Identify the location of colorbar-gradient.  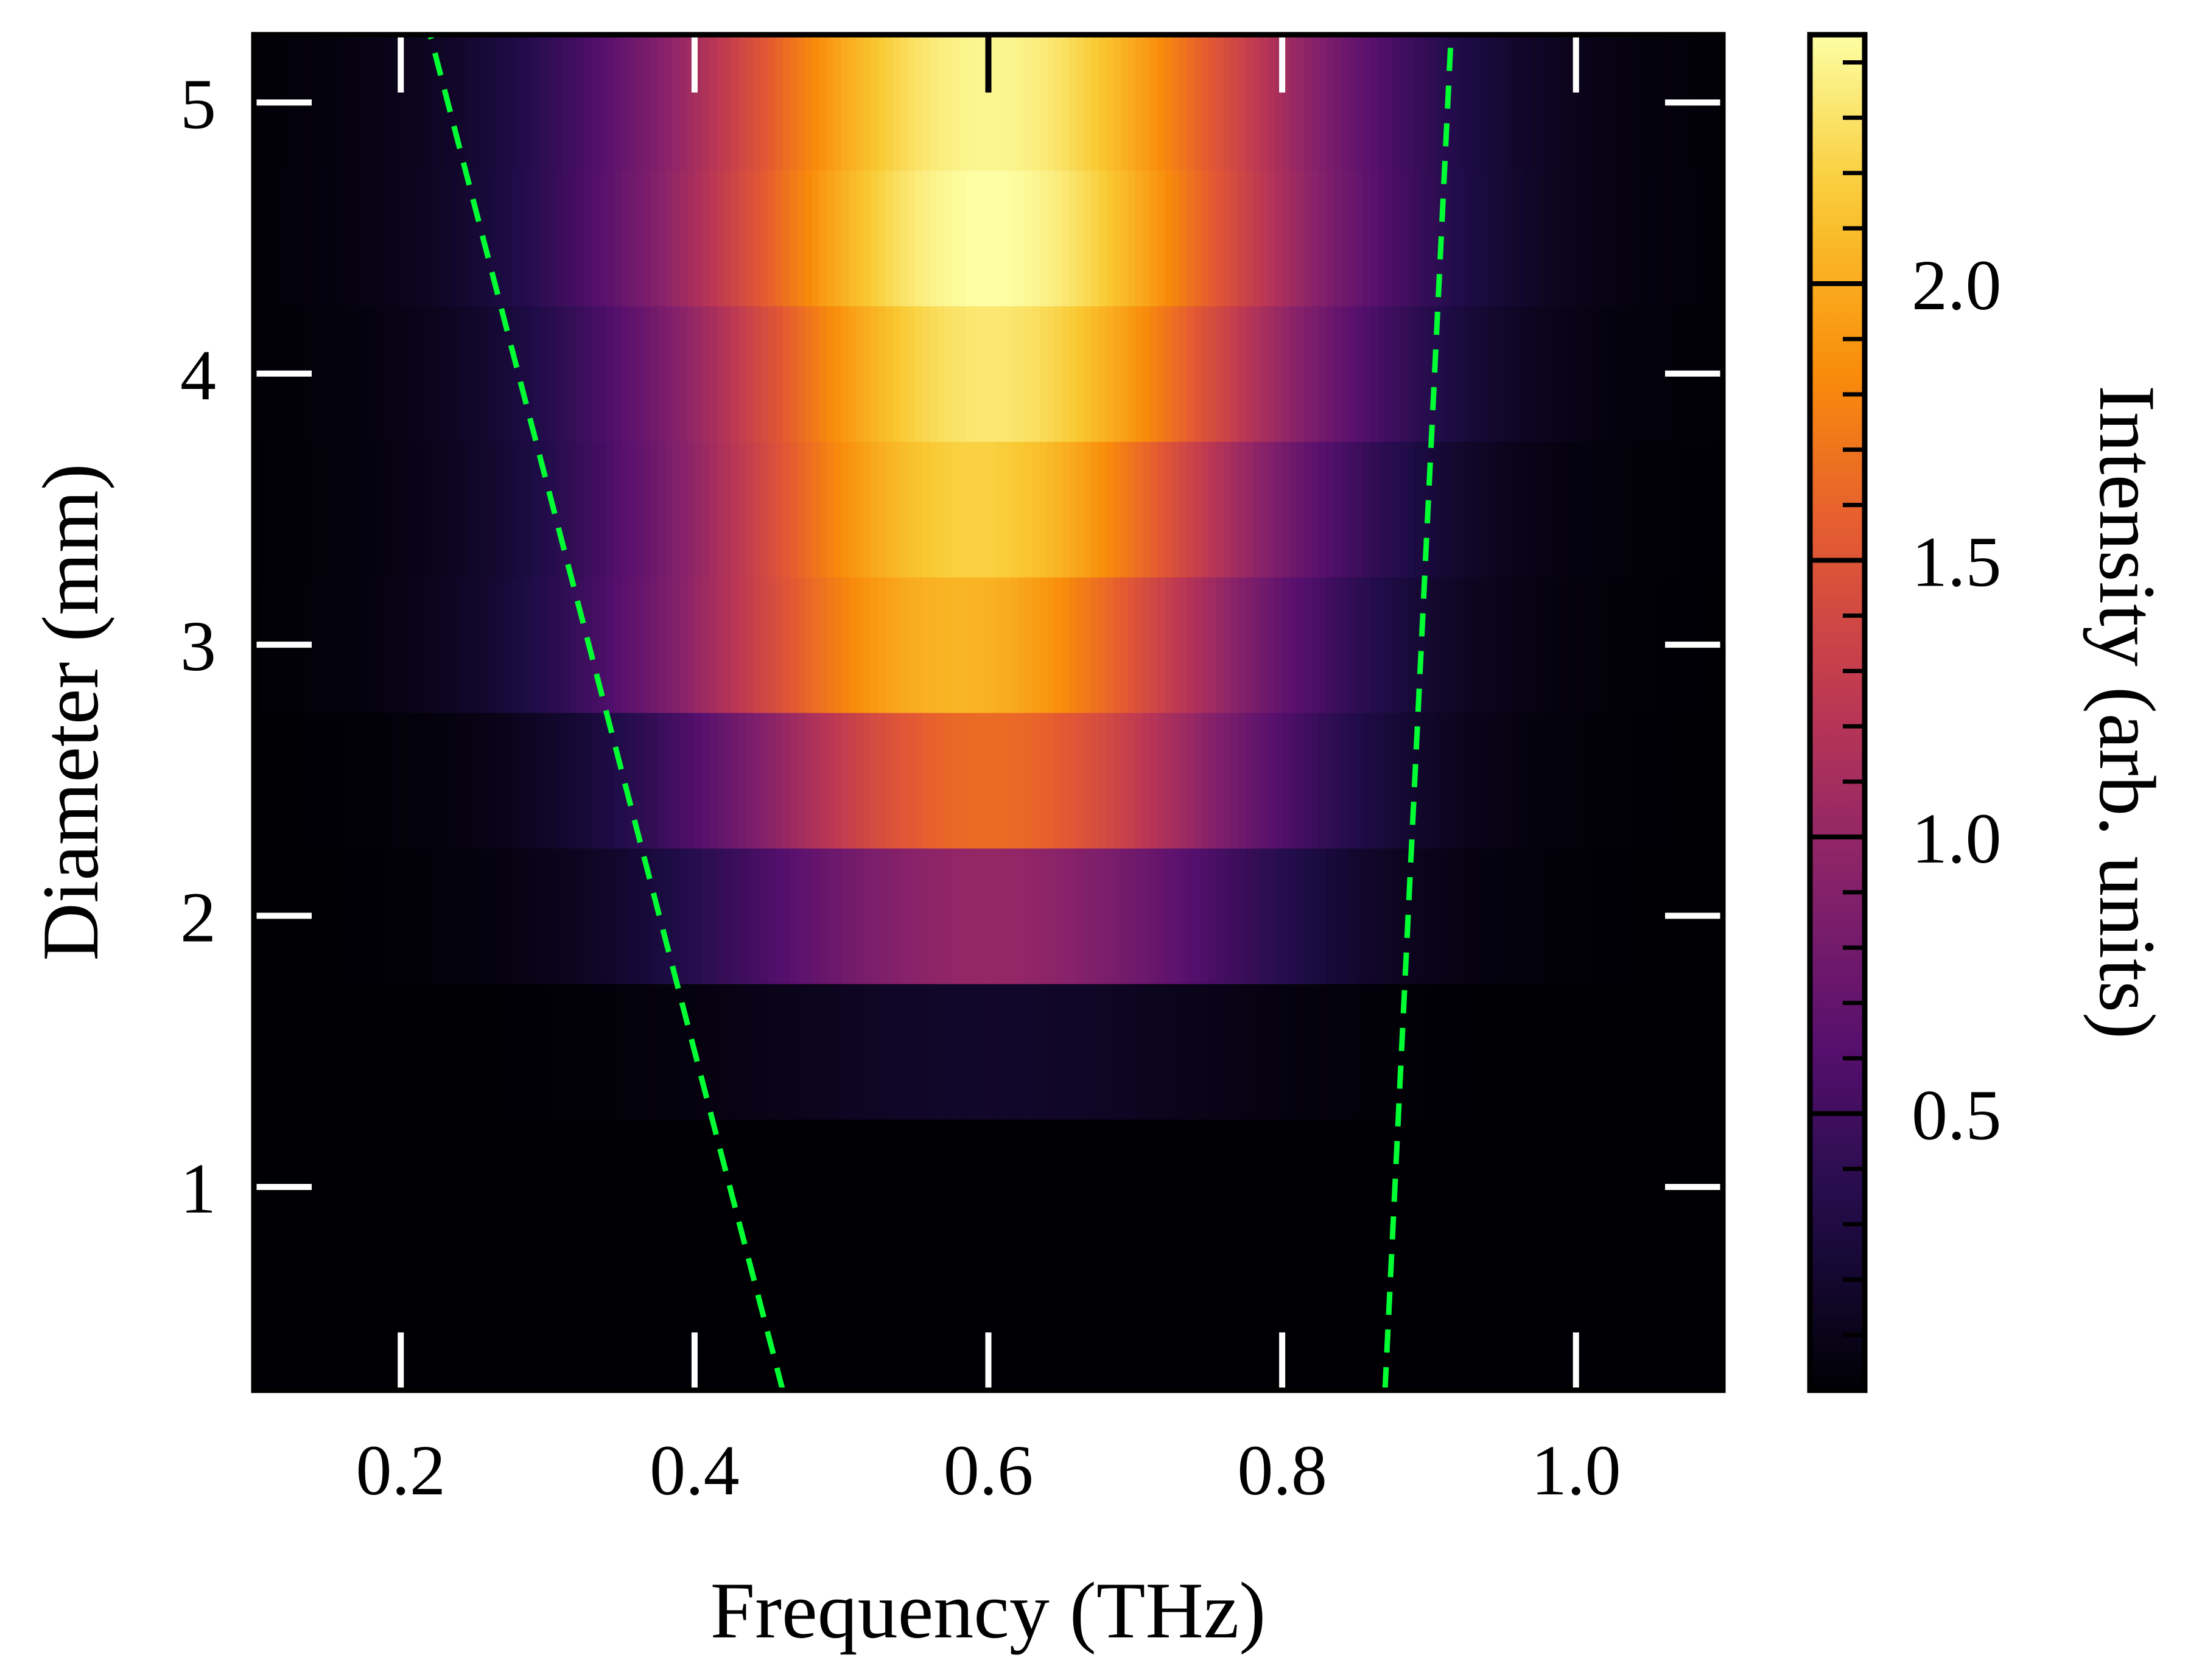
(1838, 712).